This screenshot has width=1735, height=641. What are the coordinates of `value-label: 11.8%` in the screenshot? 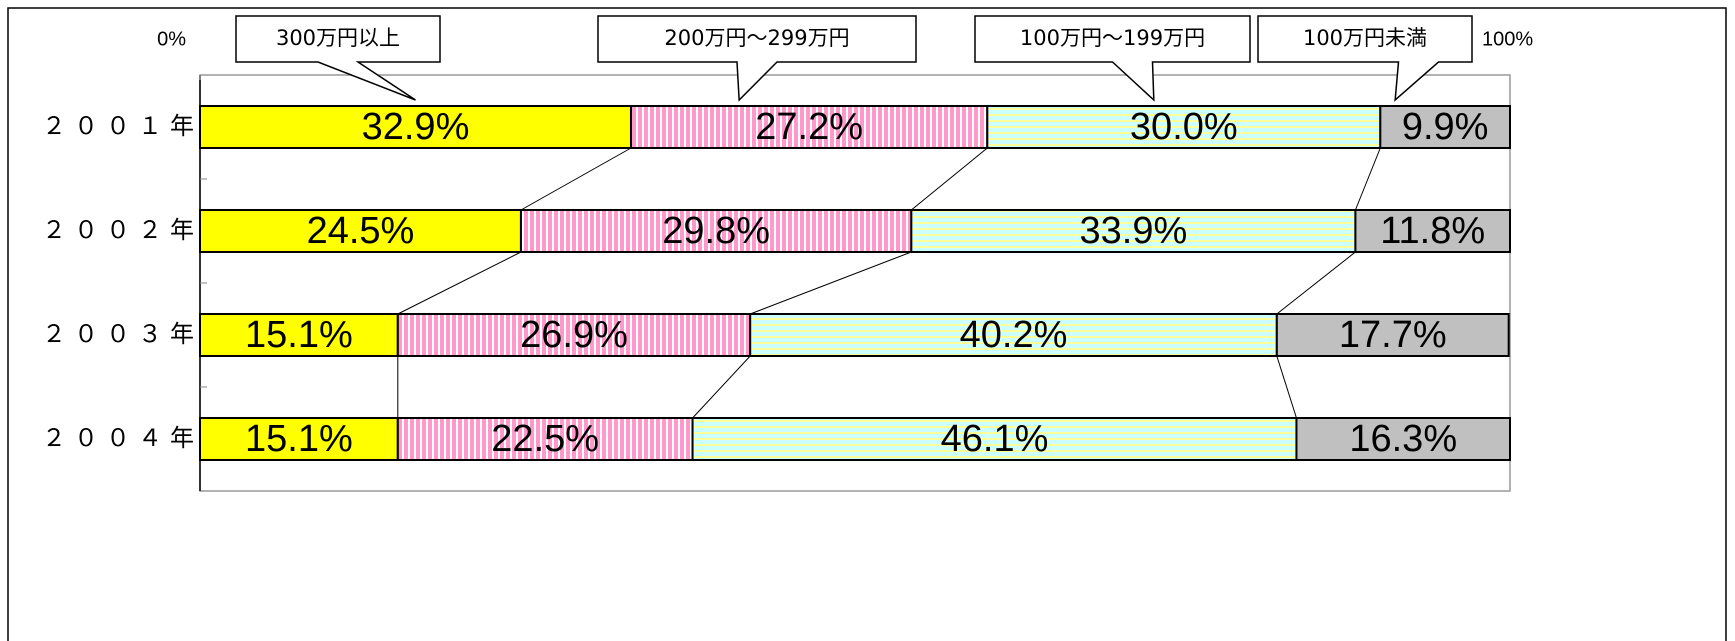 It's located at (1432, 231).